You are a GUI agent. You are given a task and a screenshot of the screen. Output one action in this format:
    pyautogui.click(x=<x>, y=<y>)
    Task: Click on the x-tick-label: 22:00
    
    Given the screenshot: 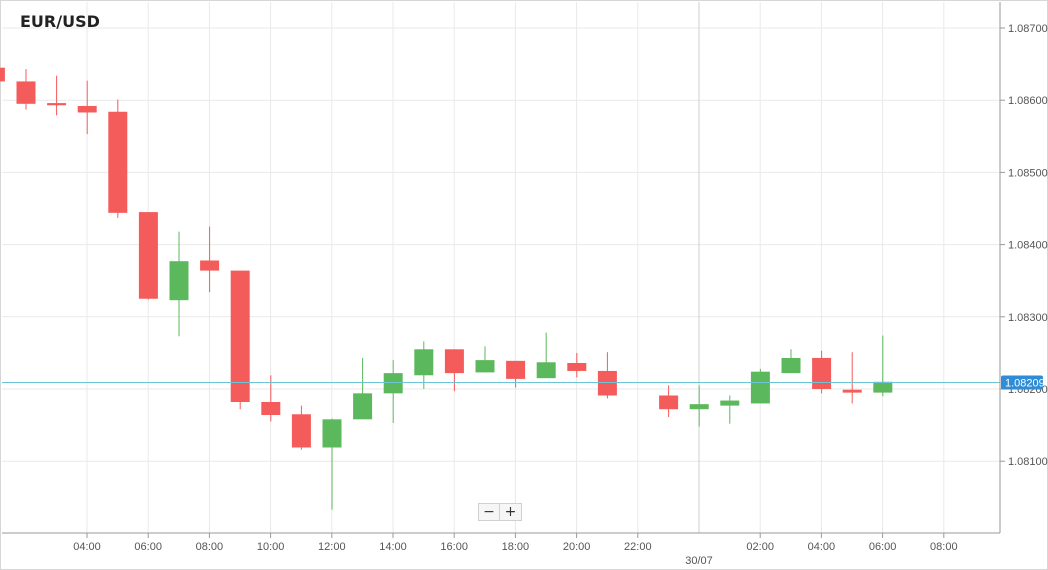 What is the action you would take?
    pyautogui.click(x=638, y=547)
    